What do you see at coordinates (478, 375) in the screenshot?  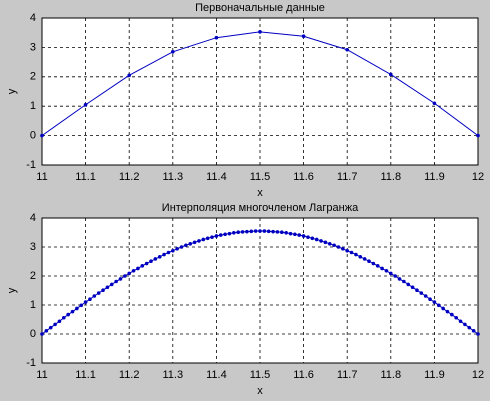 I see `x-tick-label: 12` at bounding box center [478, 375].